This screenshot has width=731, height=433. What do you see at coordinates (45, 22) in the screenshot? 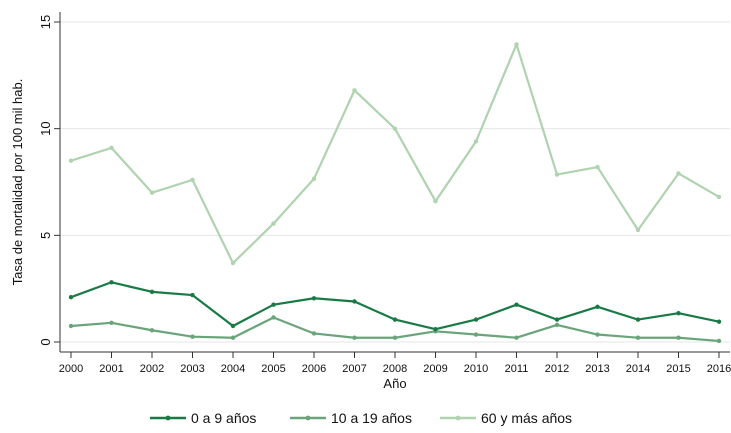
I see `y-tick-label: 15` at bounding box center [45, 22].